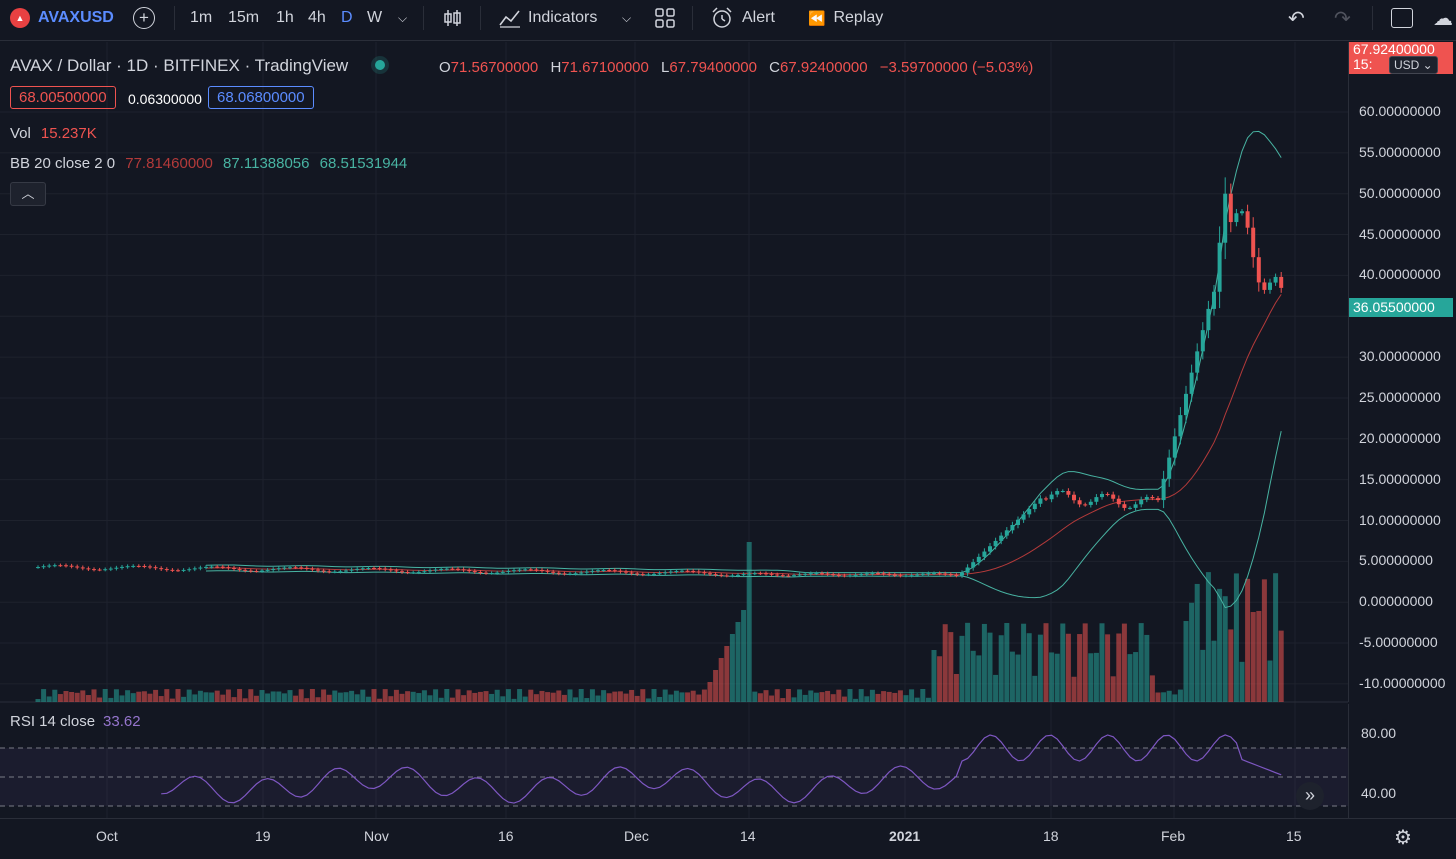  I want to click on symbol-search: ▲ AVAXUSD, so click(62, 18).